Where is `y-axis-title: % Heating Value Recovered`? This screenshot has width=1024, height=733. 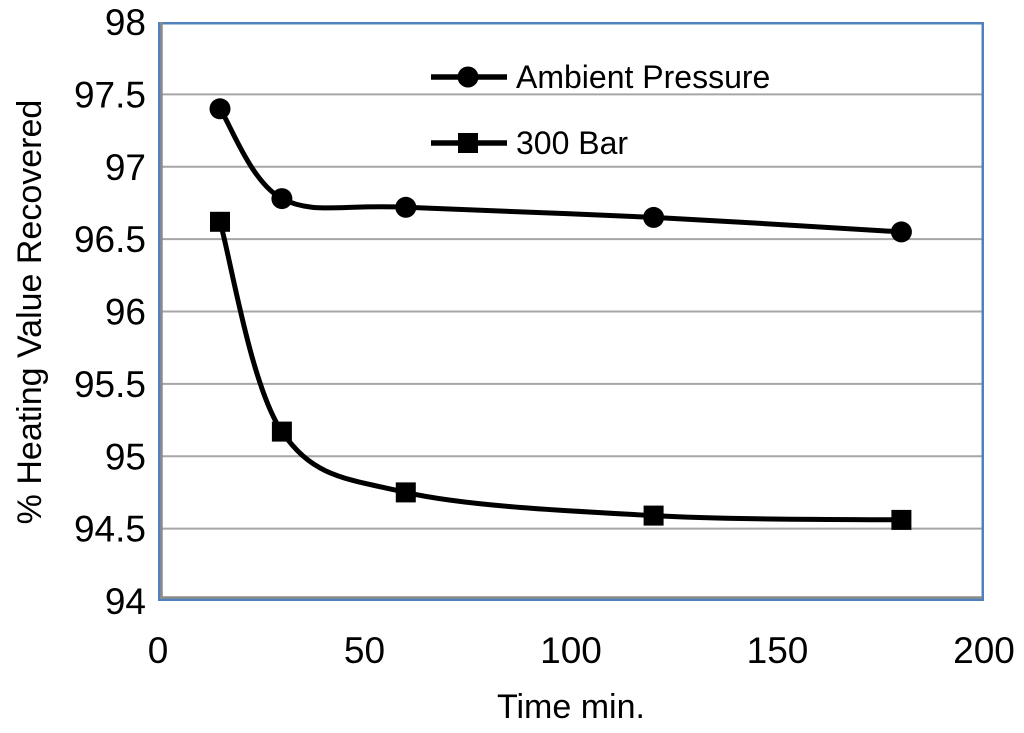 y-axis-title: % Heating Value Recovered is located at coordinates (30, 312).